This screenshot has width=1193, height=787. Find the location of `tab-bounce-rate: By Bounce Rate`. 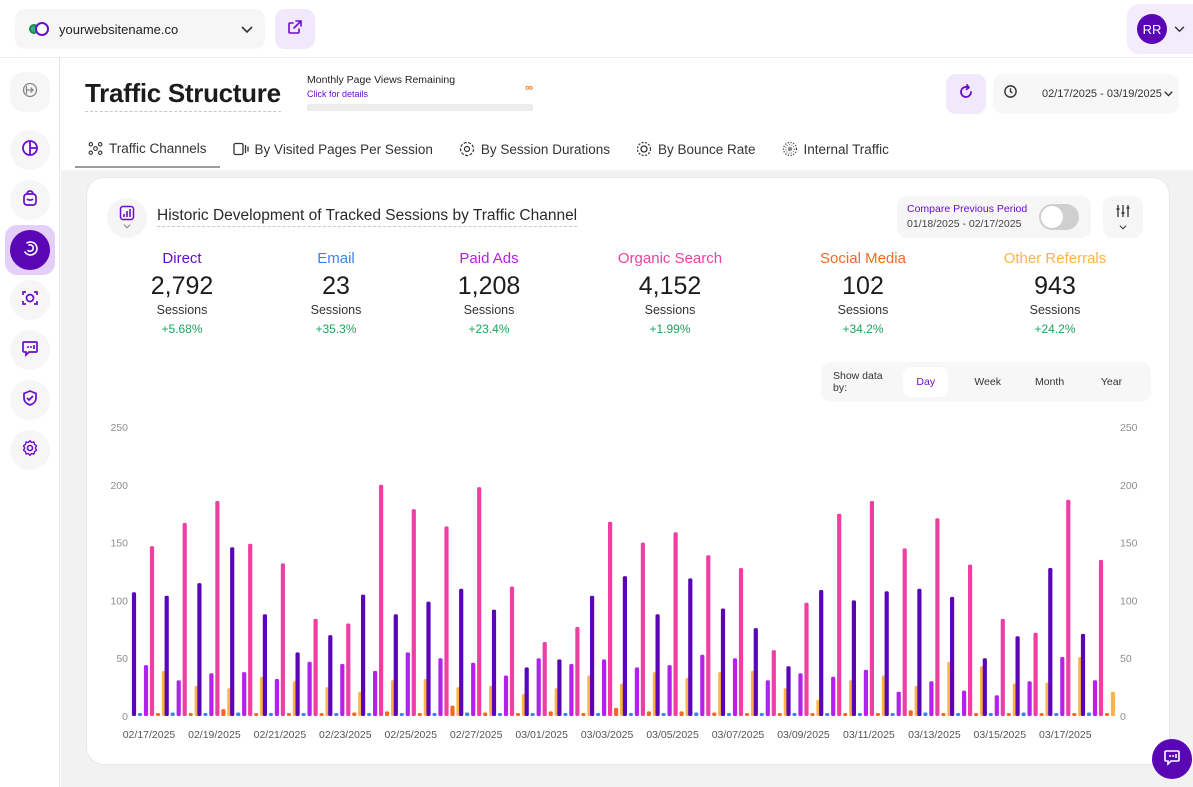

tab-bounce-rate: By Bounce Rate is located at coordinates (696, 149).